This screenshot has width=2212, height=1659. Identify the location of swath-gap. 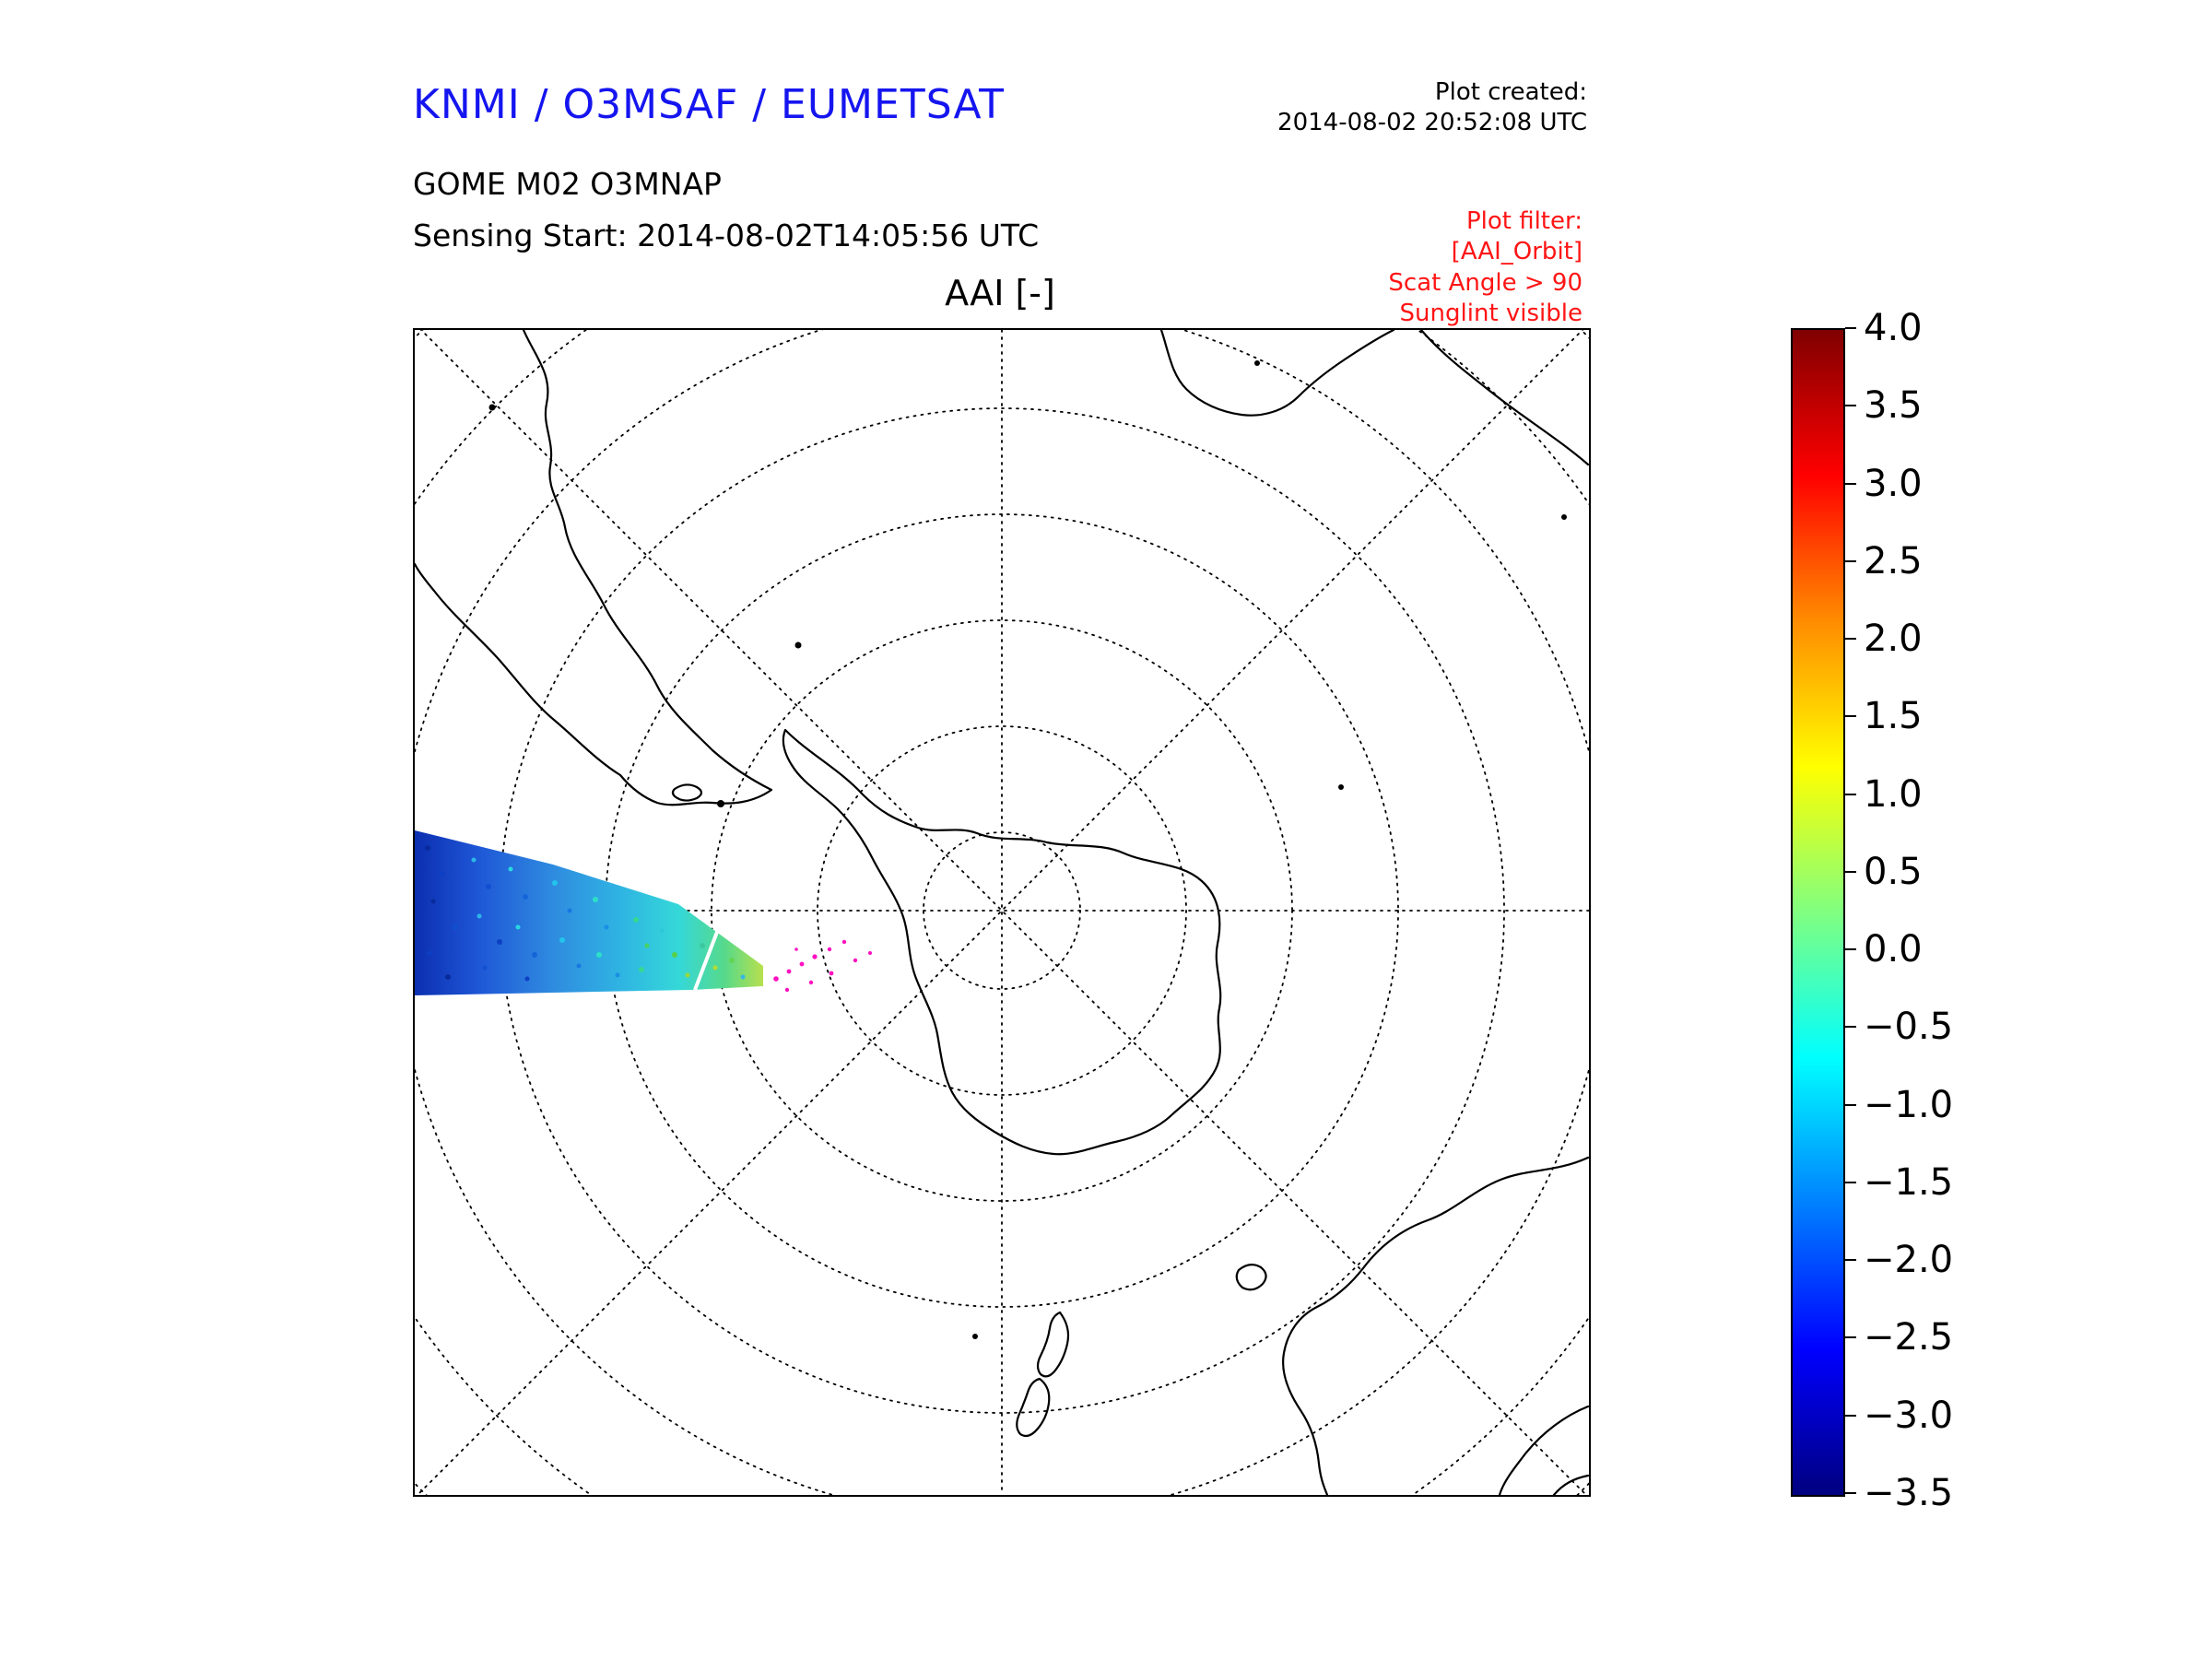
(707, 958).